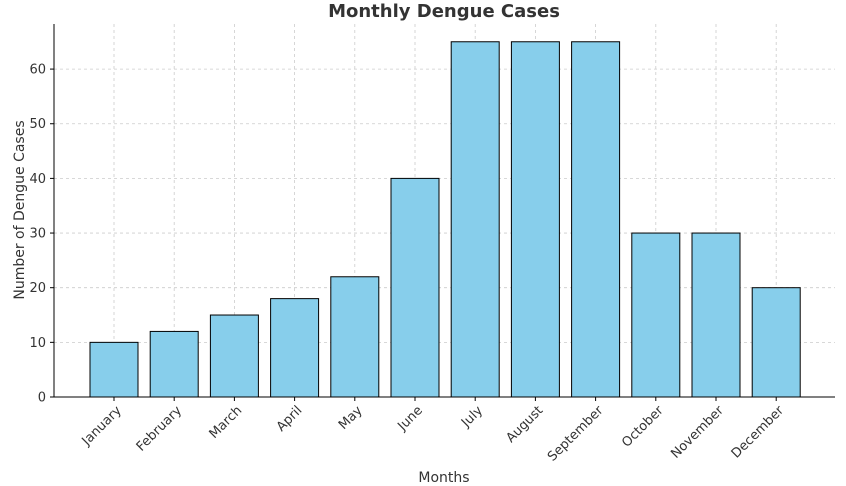  Describe the element at coordinates (37, 70) in the screenshot. I see `y-tick-label: 60` at that location.